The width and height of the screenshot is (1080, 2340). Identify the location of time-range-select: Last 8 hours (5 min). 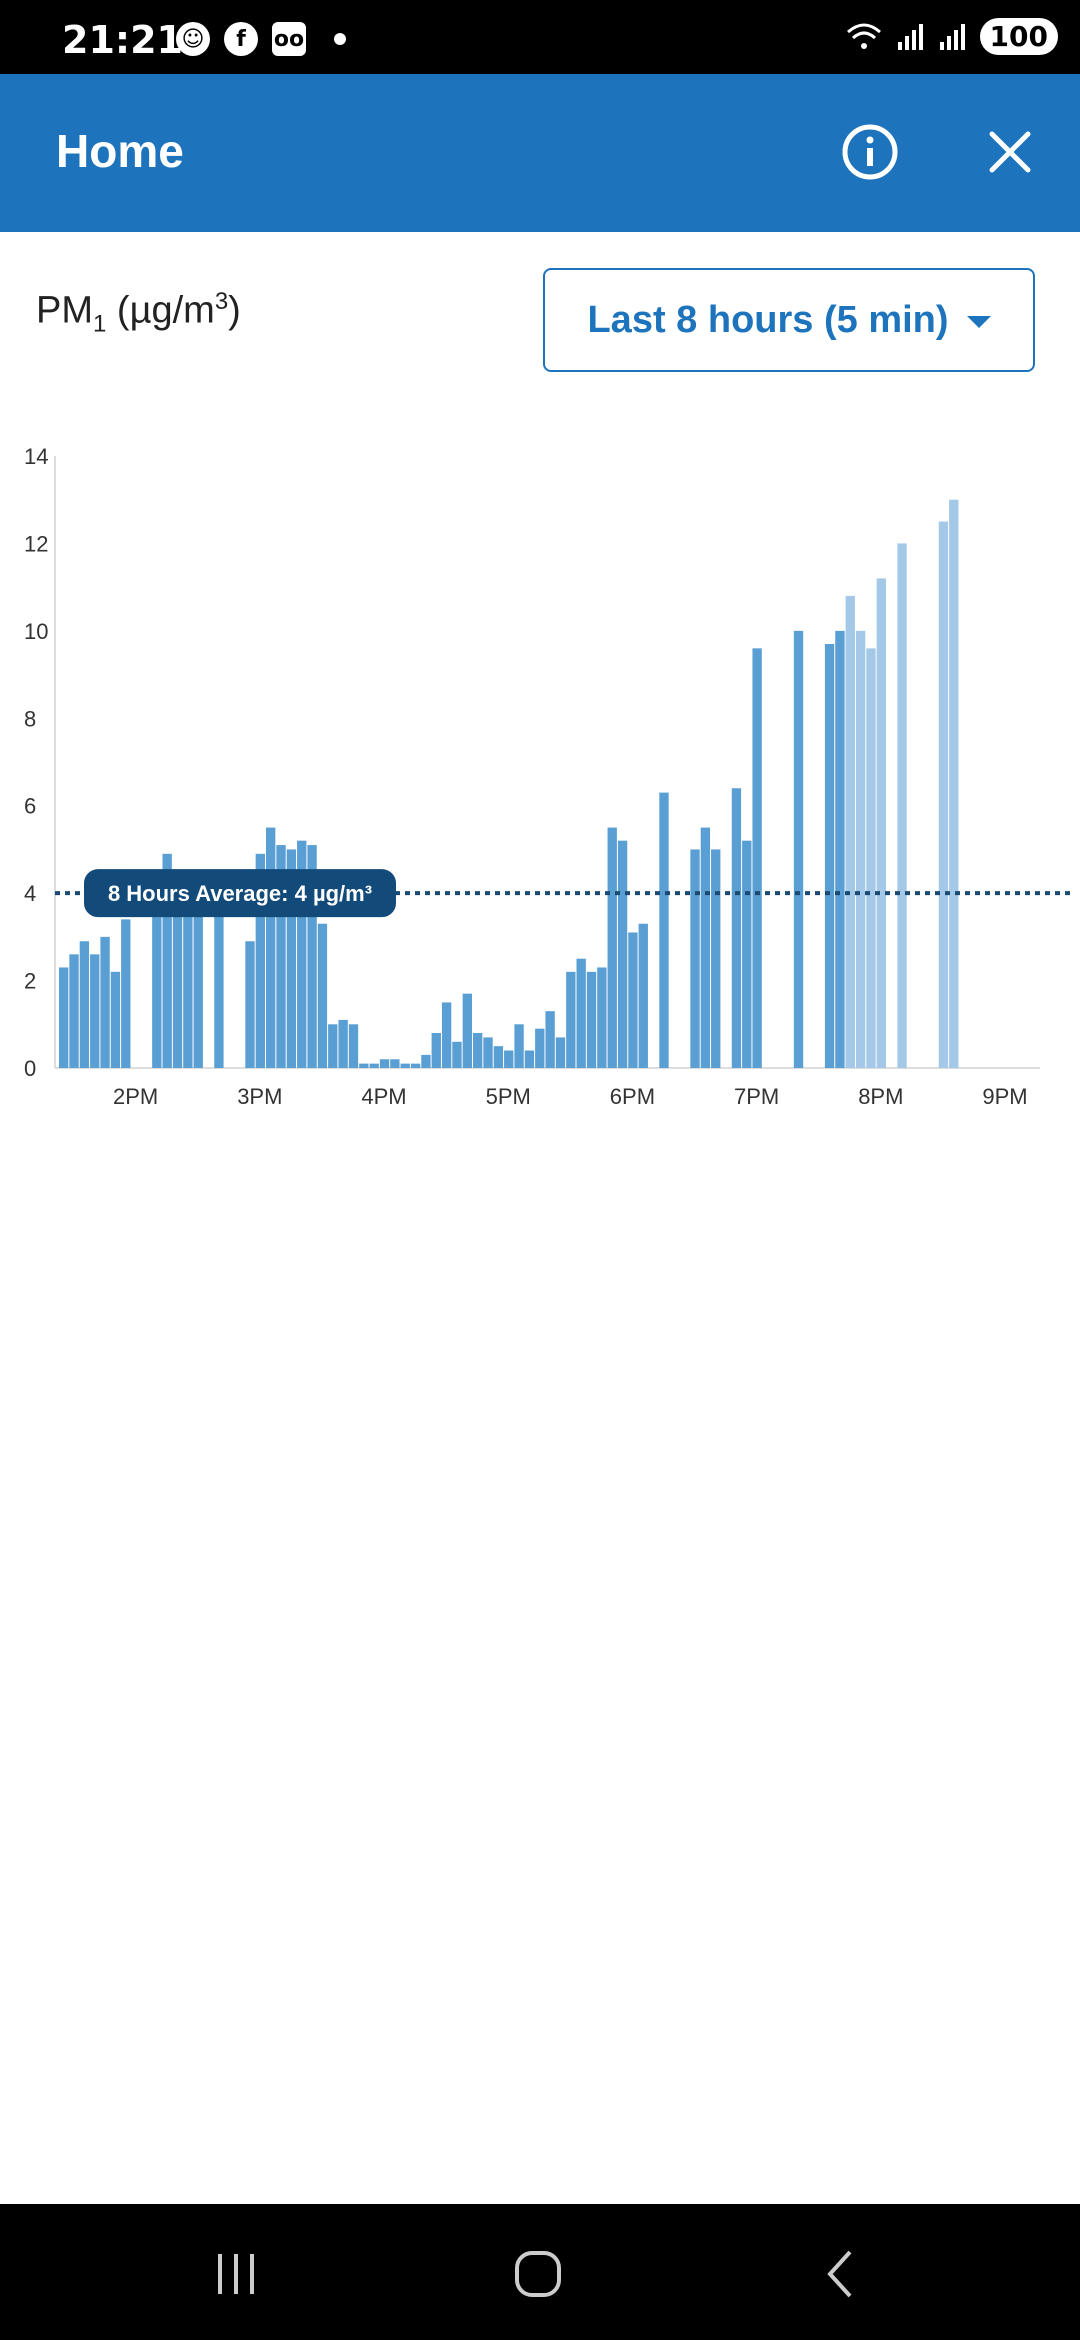
(789, 320).